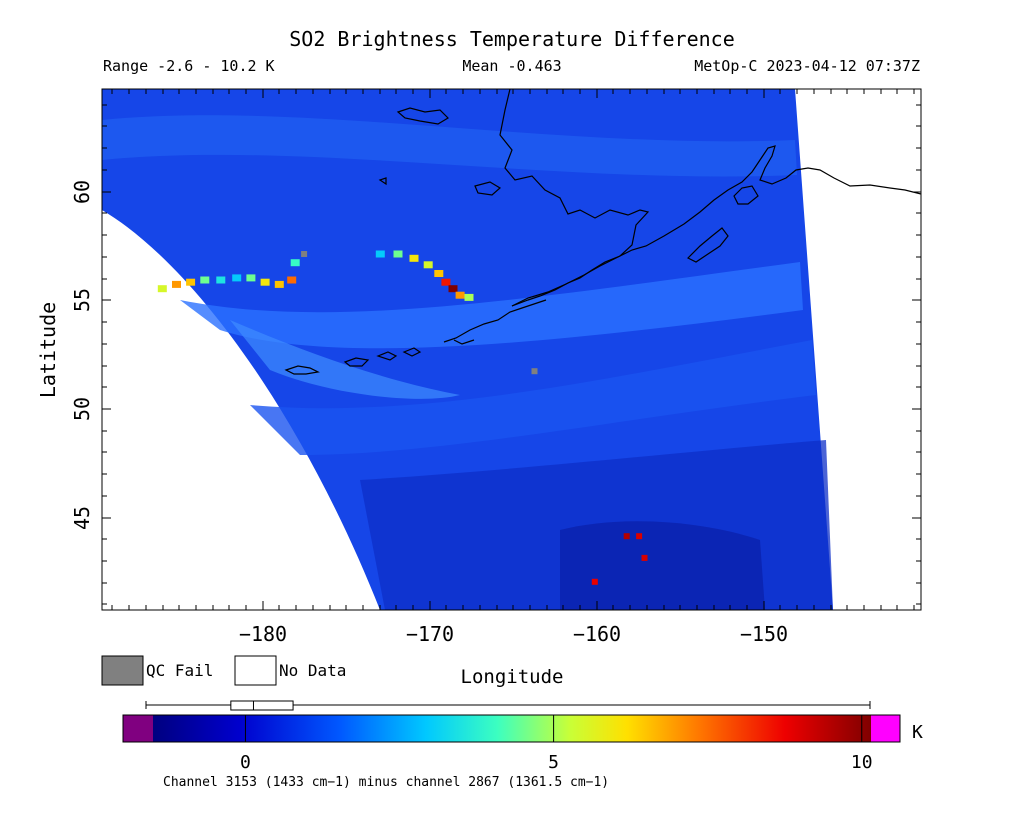 Image resolution: width=1024 pixels, height=813 pixels. What do you see at coordinates (82, 192) in the screenshot?
I see `y-tick-label: 60` at bounding box center [82, 192].